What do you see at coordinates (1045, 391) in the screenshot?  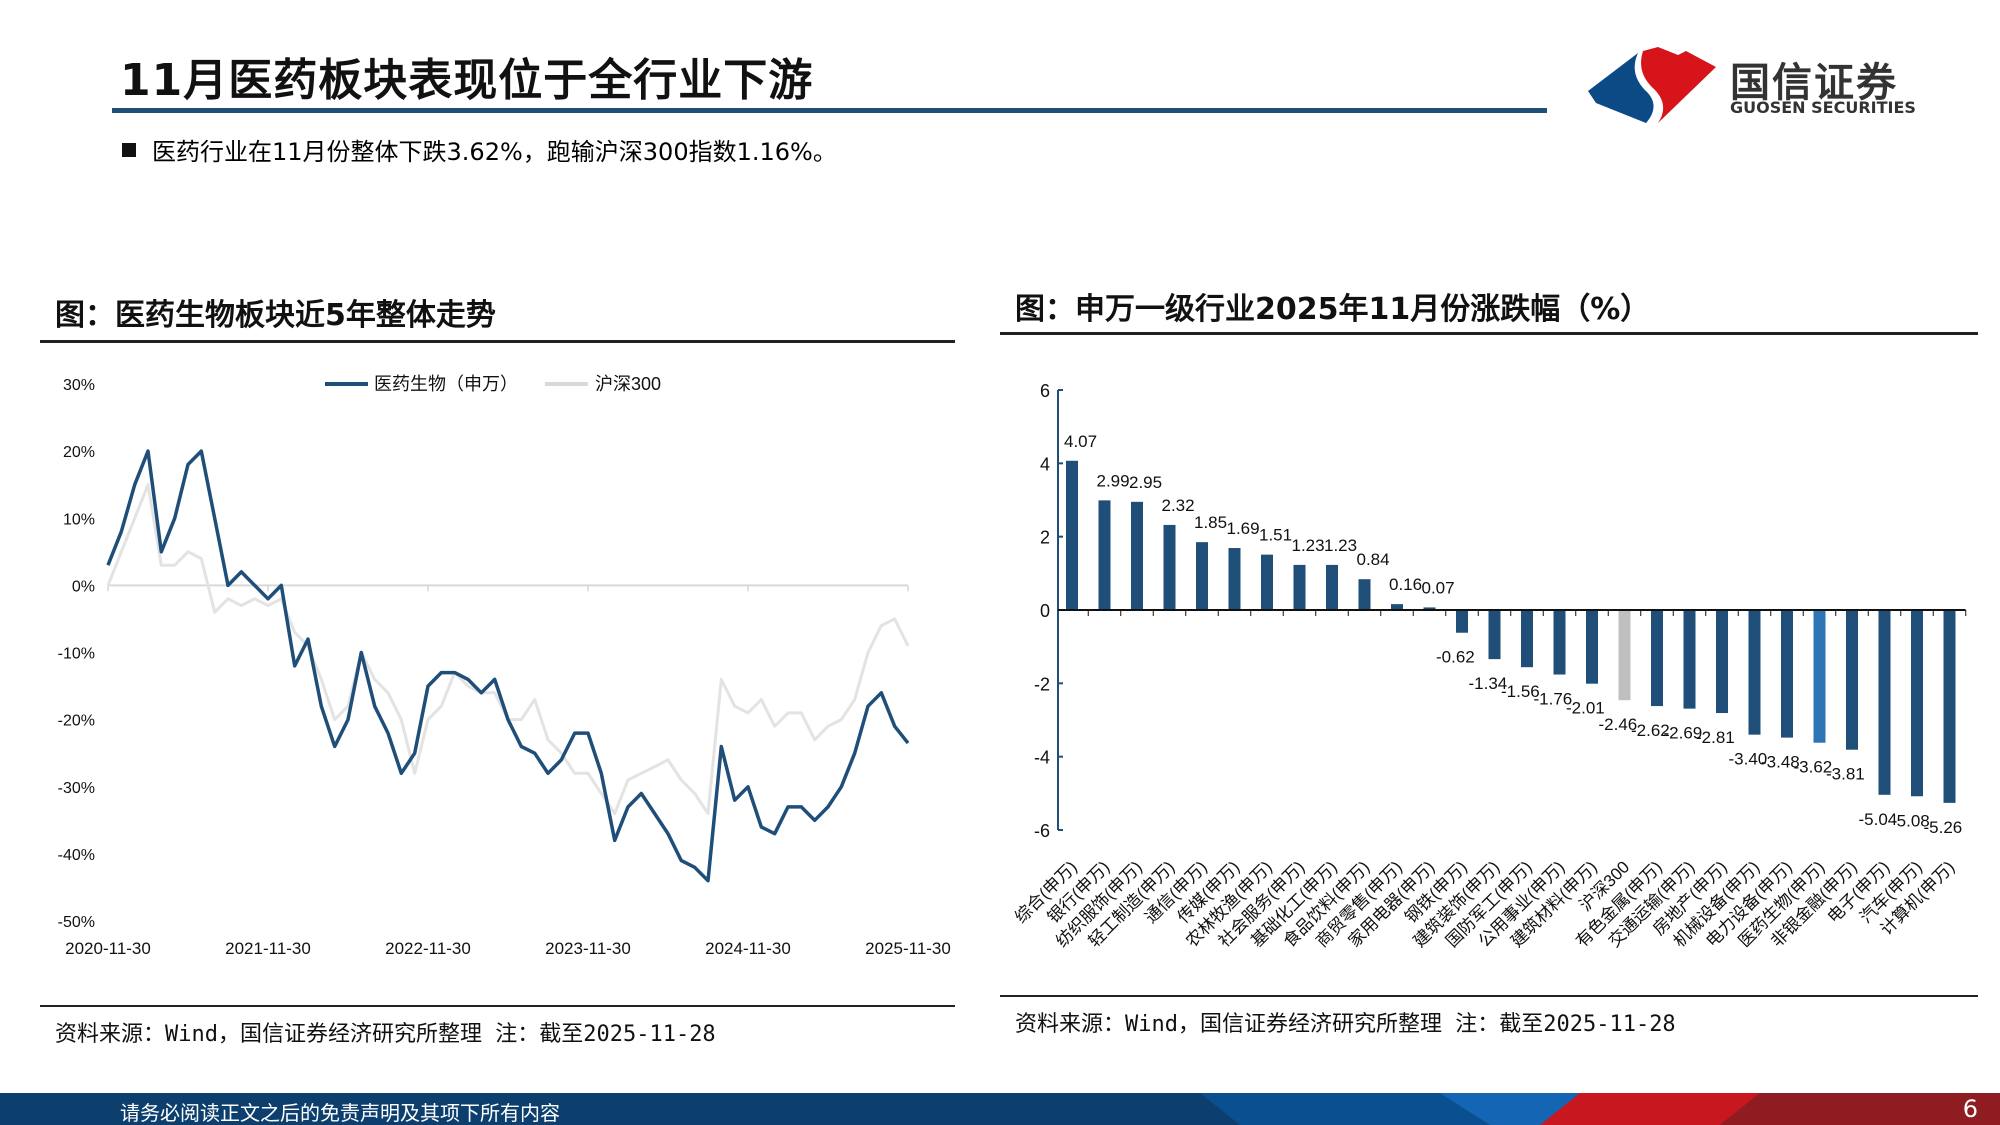 I see `y-tick-label: 6` at bounding box center [1045, 391].